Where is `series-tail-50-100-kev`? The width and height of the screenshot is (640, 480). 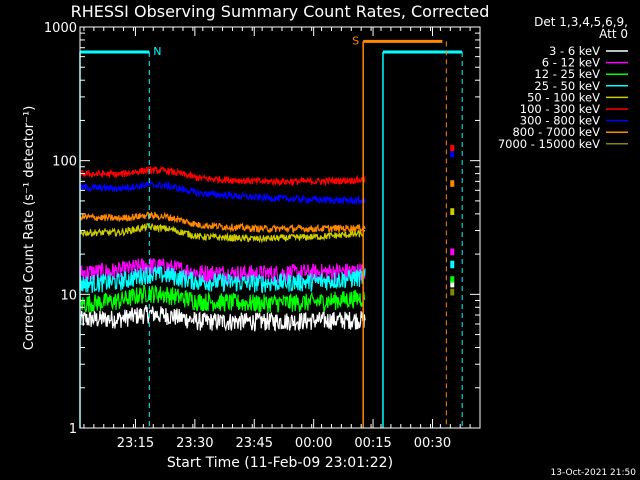
series-tail-50-100-kev is located at coordinates (452, 212).